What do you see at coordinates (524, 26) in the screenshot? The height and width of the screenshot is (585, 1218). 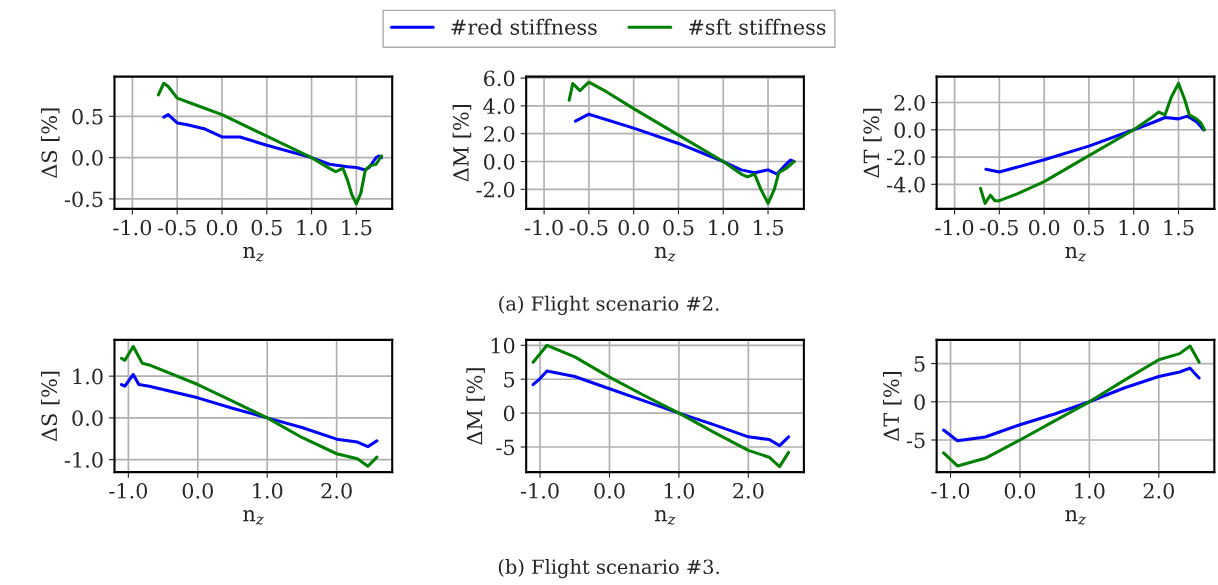 I see `legend-label: #red stiffness` at bounding box center [524, 26].